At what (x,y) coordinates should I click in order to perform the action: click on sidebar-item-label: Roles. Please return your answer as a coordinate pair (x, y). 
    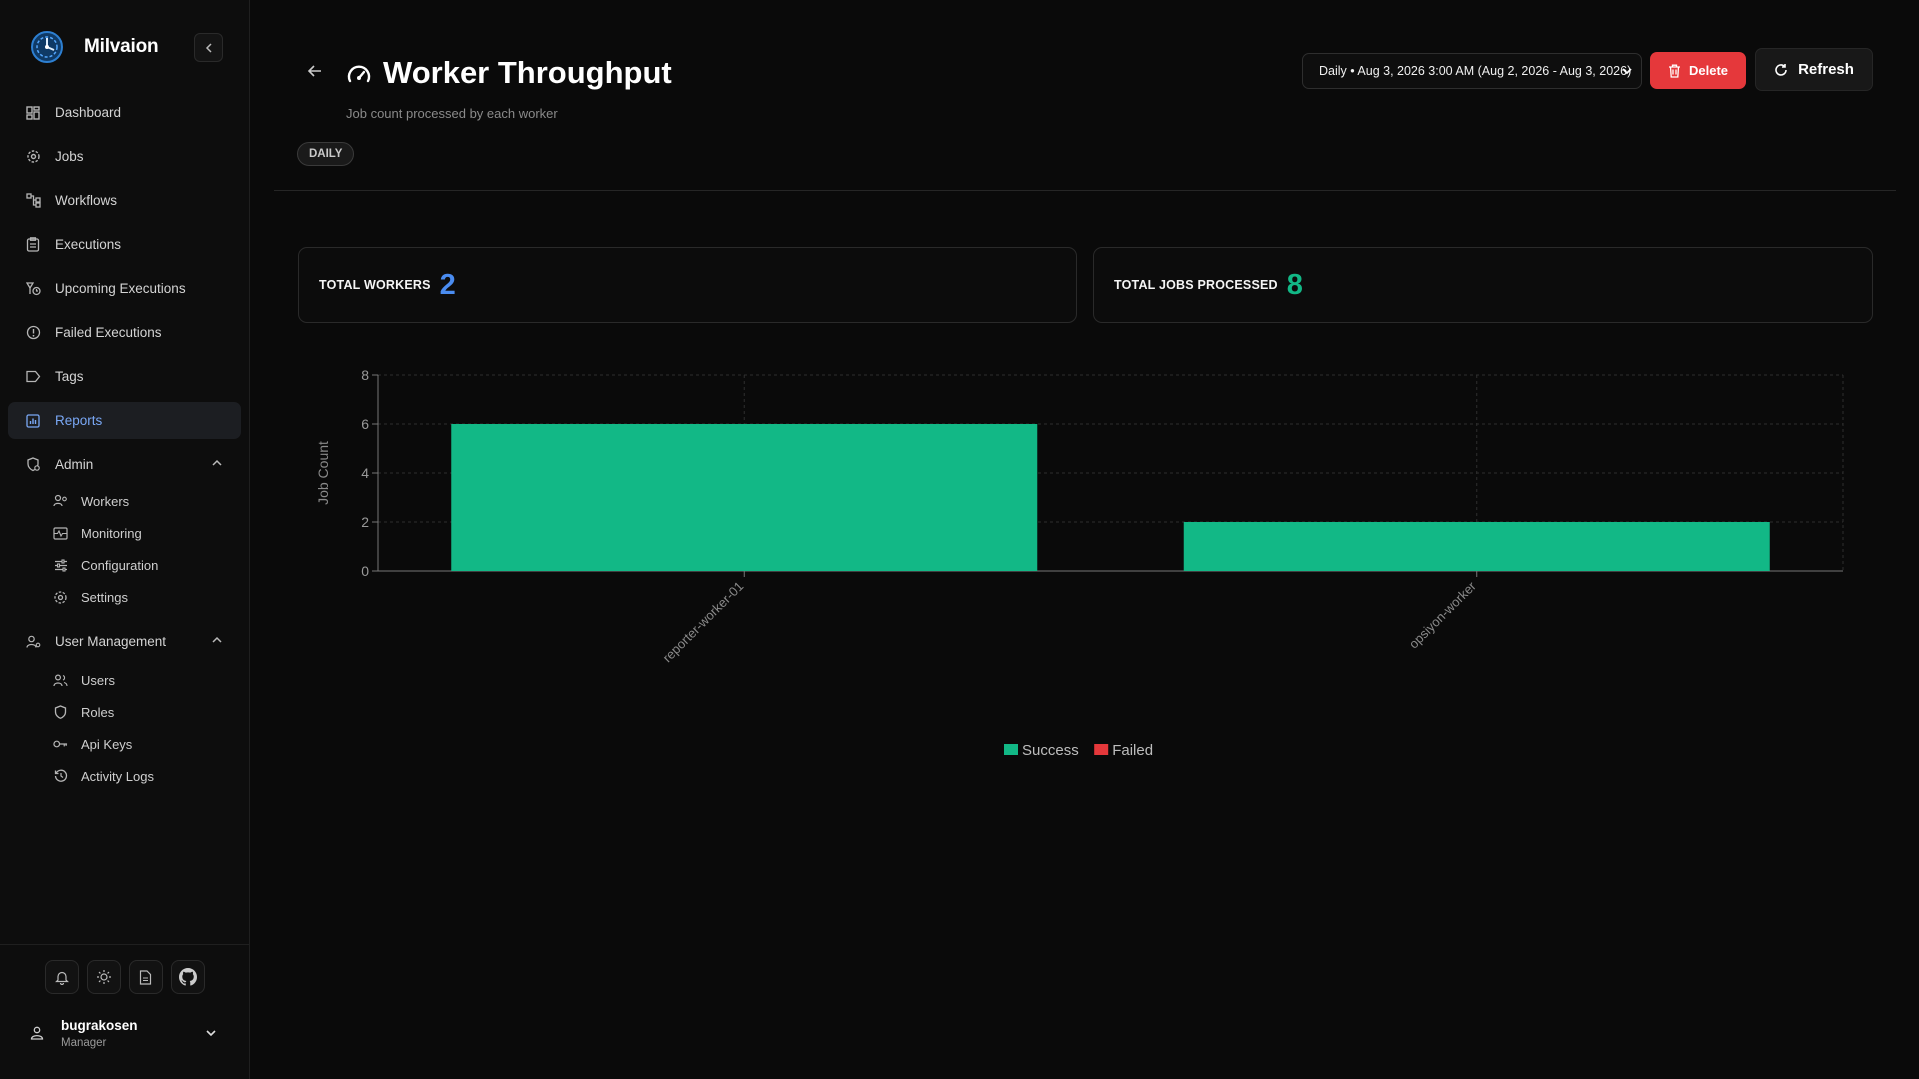
    Looking at the image, I should click on (98, 712).